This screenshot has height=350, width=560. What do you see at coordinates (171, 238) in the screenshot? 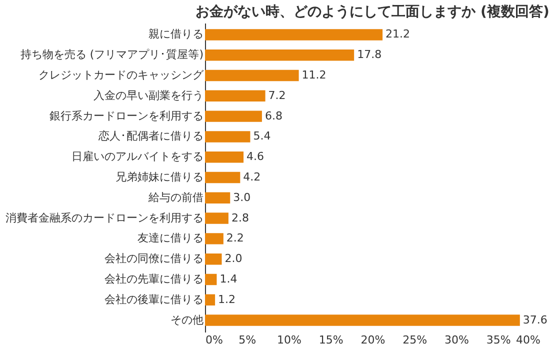
I see `y-tick-label: 友達に借りる` at bounding box center [171, 238].